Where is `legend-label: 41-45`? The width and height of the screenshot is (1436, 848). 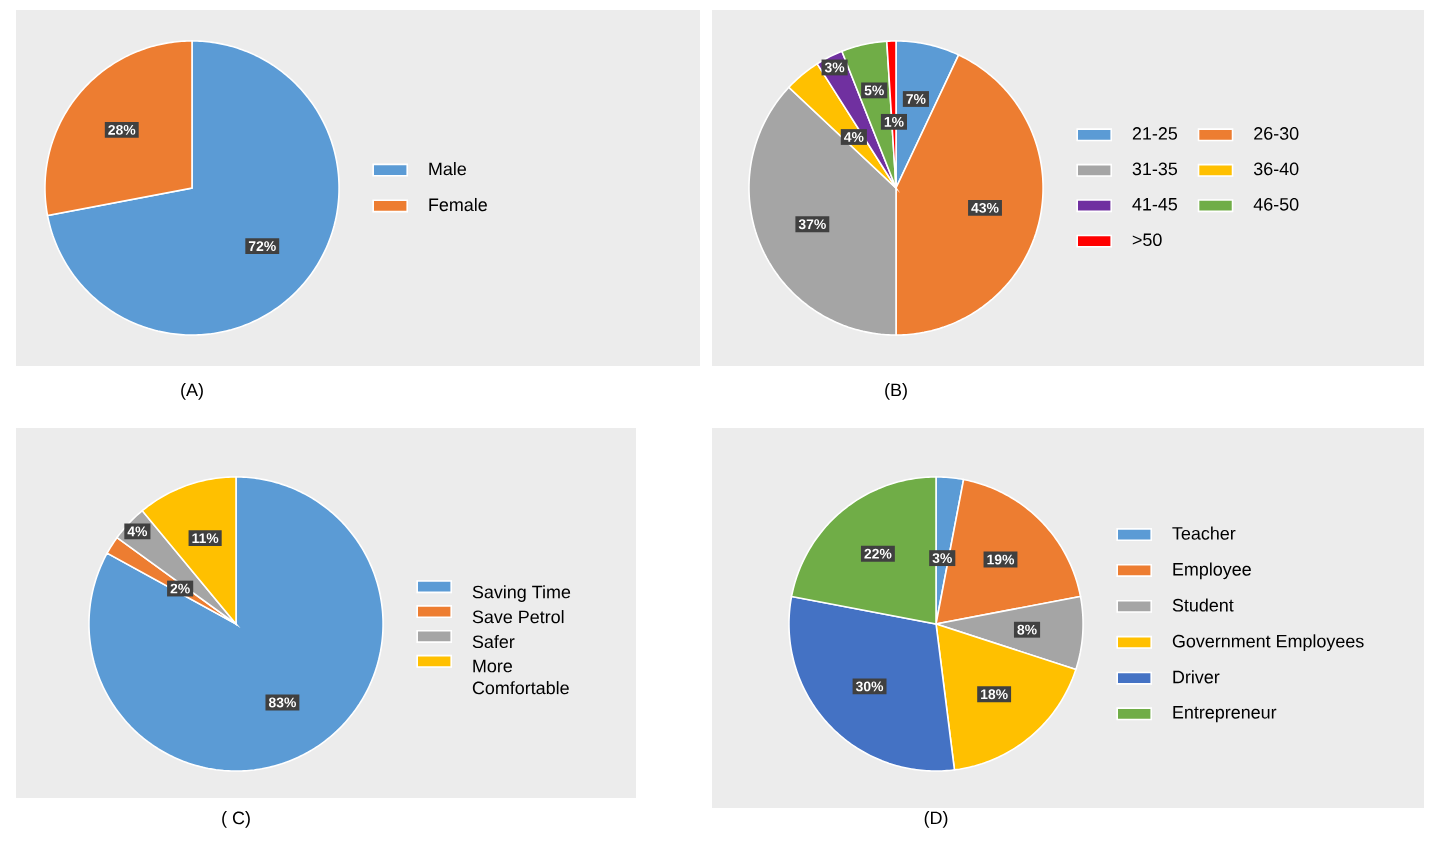 legend-label: 41-45 is located at coordinates (1155, 204).